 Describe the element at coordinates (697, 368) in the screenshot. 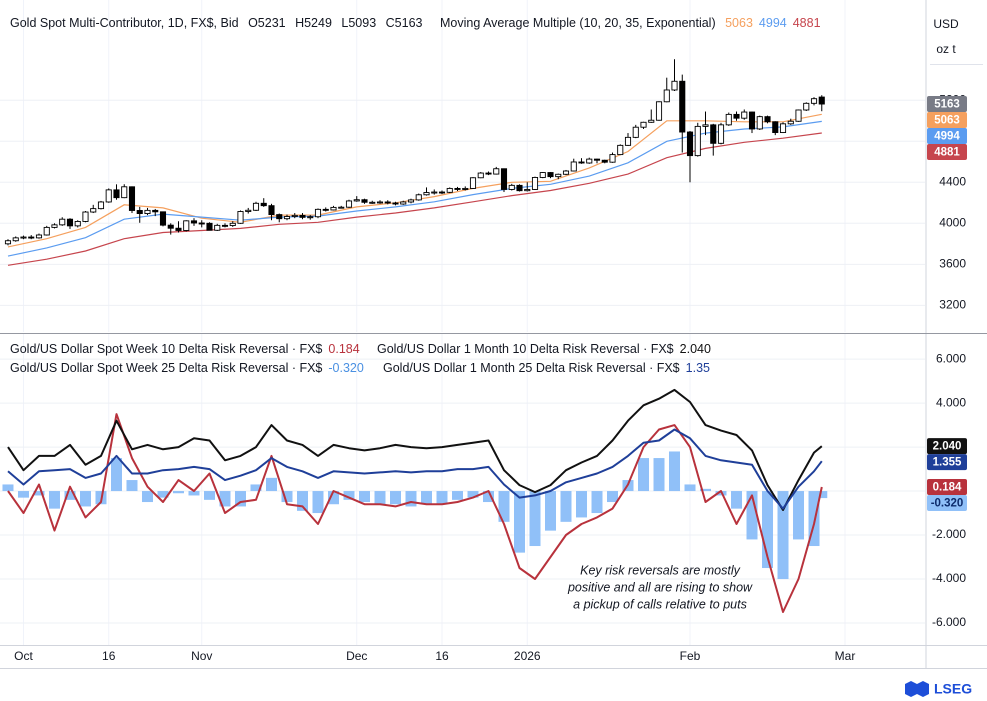

I see `legend-value: 1.35` at that location.